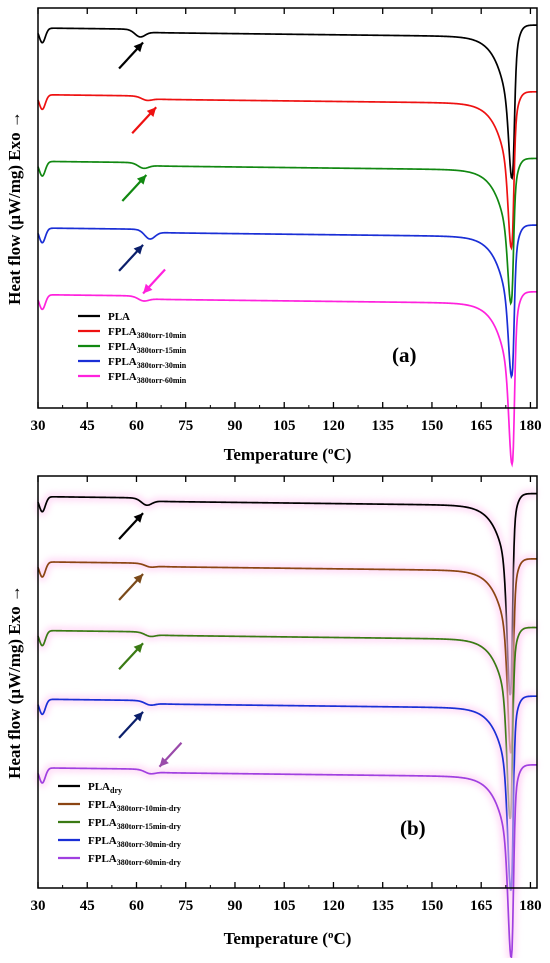 The width and height of the screenshot is (550, 963). What do you see at coordinates (134, 806) in the screenshot?
I see `legend-entry: FPLA380torr-10min-dry` at bounding box center [134, 806].